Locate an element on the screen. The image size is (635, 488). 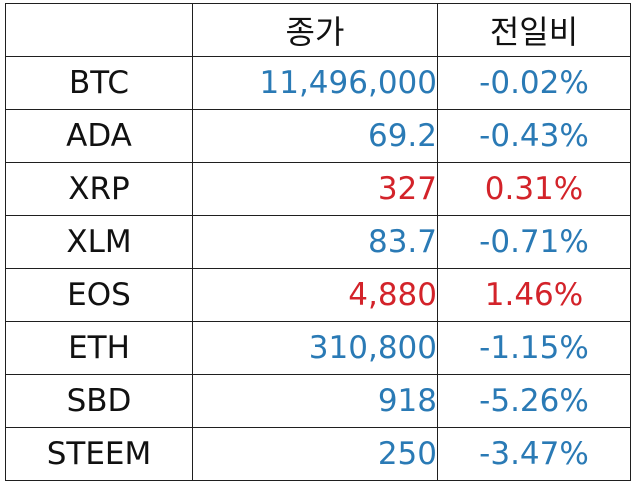
change-cell: -5.26% is located at coordinates (534, 401).